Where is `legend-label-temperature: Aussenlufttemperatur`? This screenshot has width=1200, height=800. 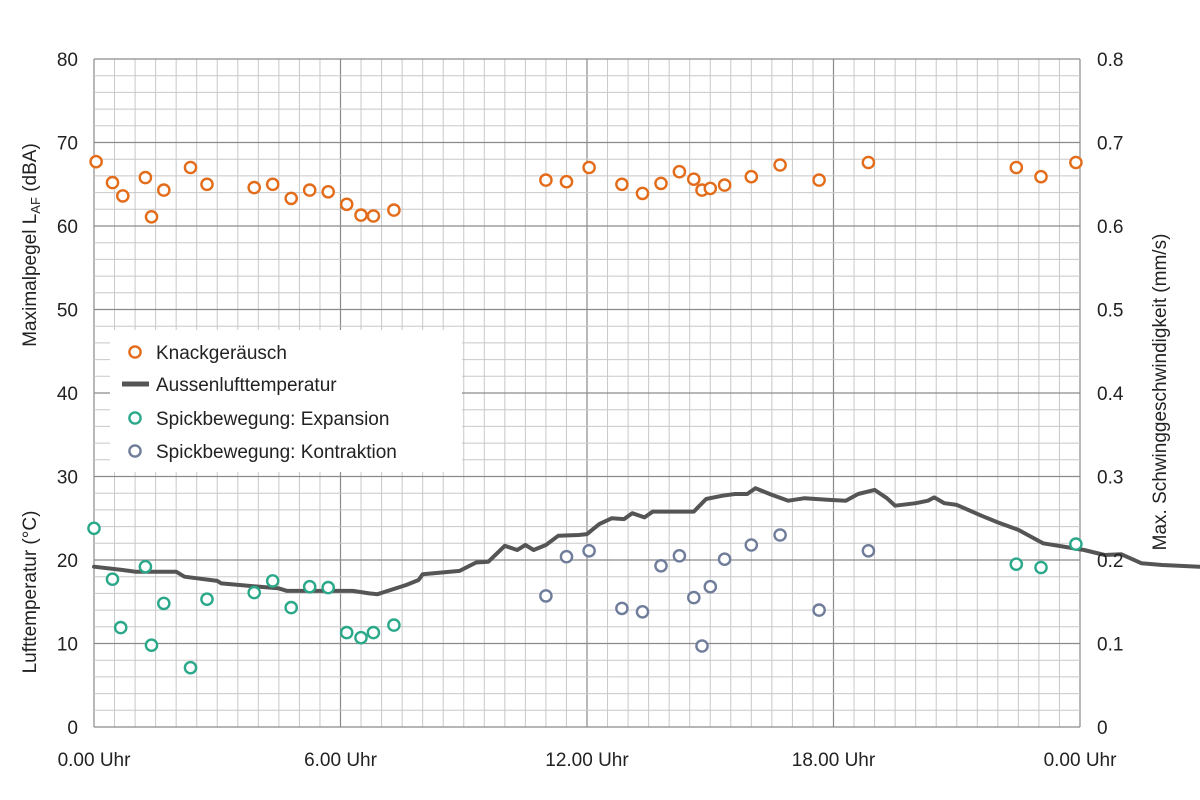 legend-label-temperature: Aussenlufttemperatur is located at coordinates (246, 385).